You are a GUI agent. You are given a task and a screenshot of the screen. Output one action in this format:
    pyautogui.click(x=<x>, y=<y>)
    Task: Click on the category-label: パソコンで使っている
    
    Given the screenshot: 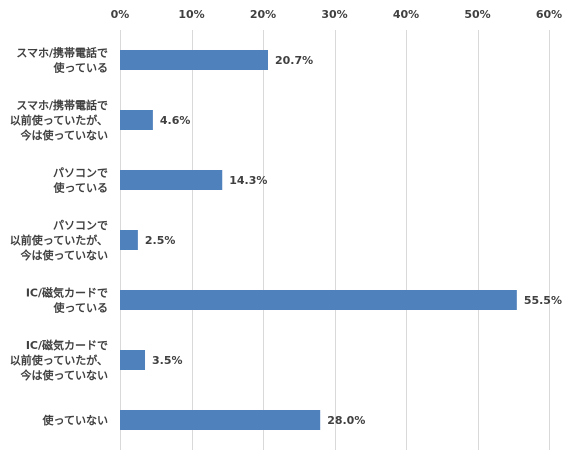 What is the action you would take?
    pyautogui.click(x=80, y=181)
    